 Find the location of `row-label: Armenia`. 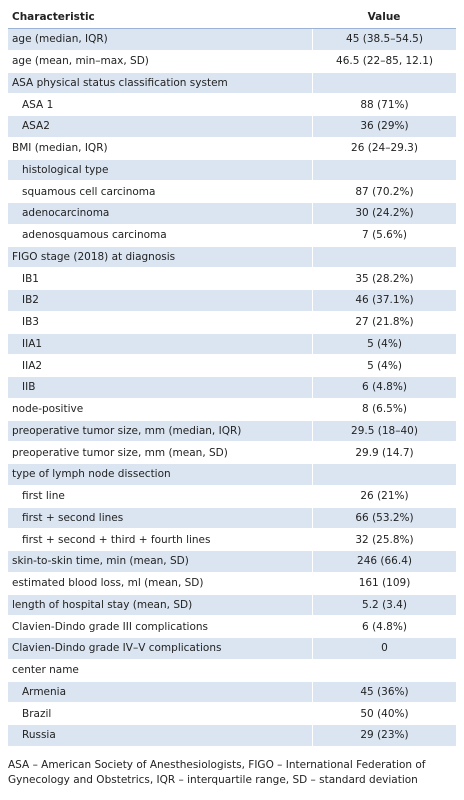

row-label: Armenia is located at coordinates (44, 691).